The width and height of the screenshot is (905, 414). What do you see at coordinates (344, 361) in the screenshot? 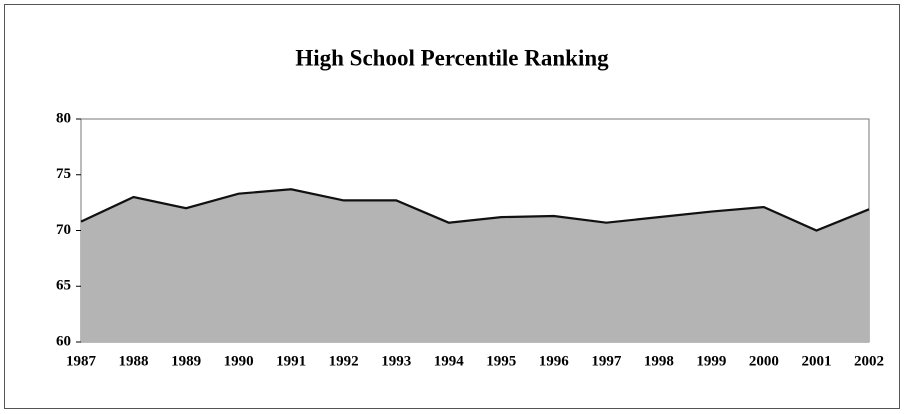
I see `x-tick-label: 1992` at bounding box center [344, 361].